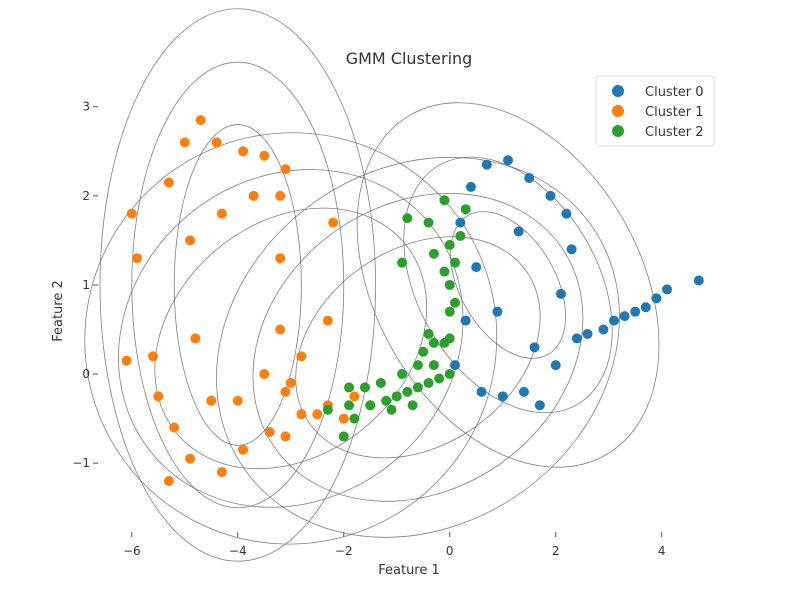 The image size is (800, 600). Describe the element at coordinates (238, 551) in the screenshot. I see `x-tick-label-1: −4` at that location.